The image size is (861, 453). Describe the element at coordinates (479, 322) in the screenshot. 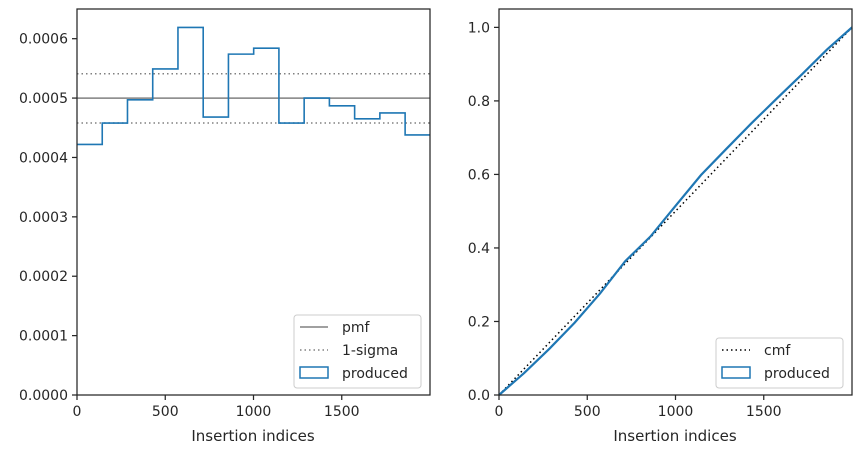

I see `y-tick-label: 0.2` at that location.